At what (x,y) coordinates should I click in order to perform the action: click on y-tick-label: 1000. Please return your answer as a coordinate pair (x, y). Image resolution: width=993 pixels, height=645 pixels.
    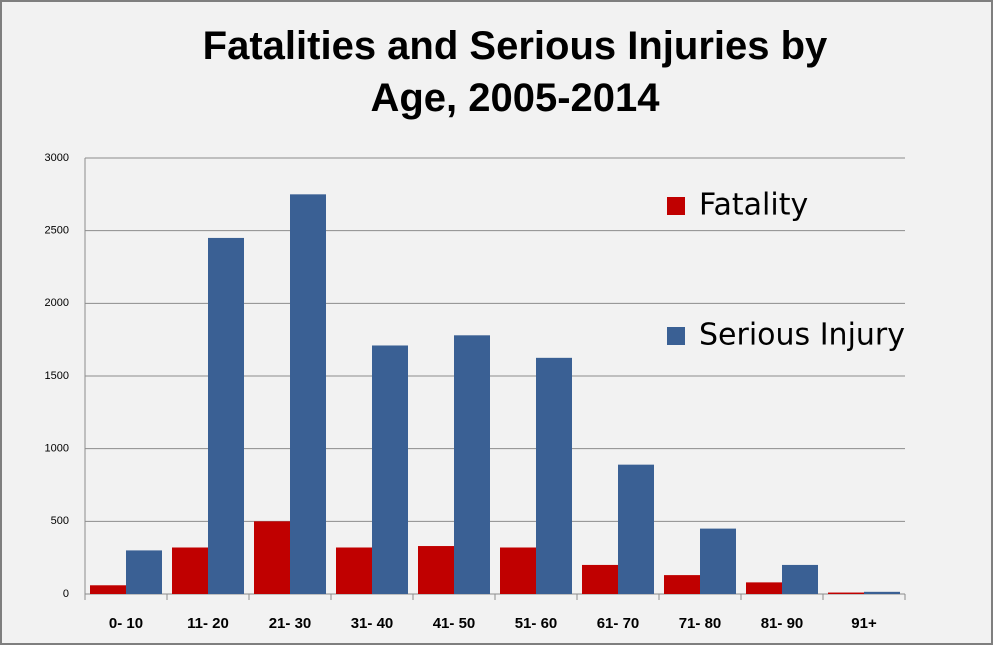
    Looking at the image, I should click on (57, 449).